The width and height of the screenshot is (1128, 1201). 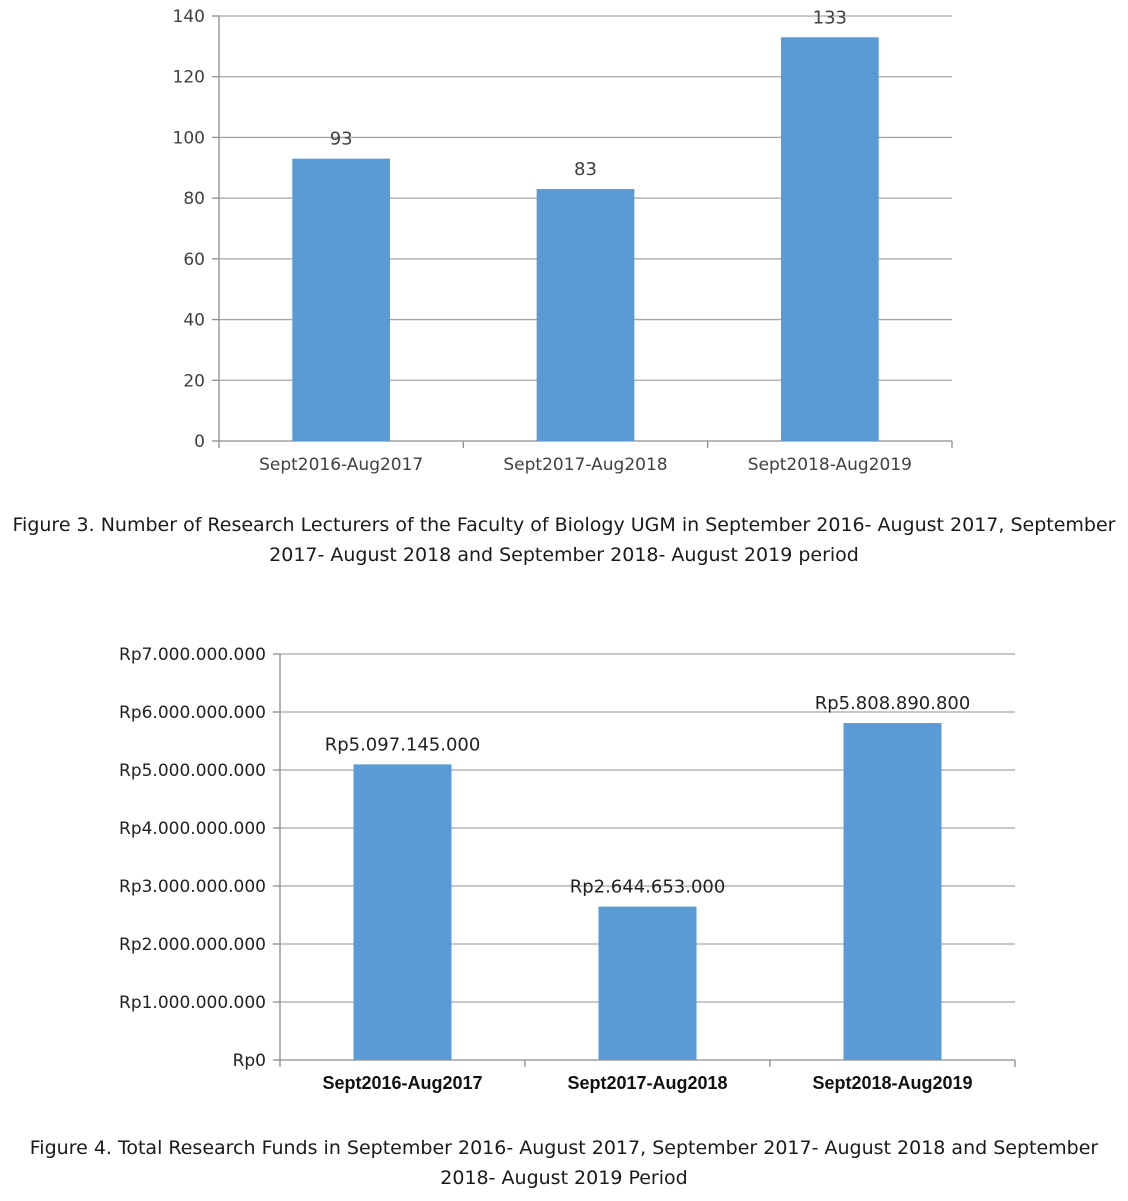 I want to click on y-tick-label: 100, so click(x=189, y=138).